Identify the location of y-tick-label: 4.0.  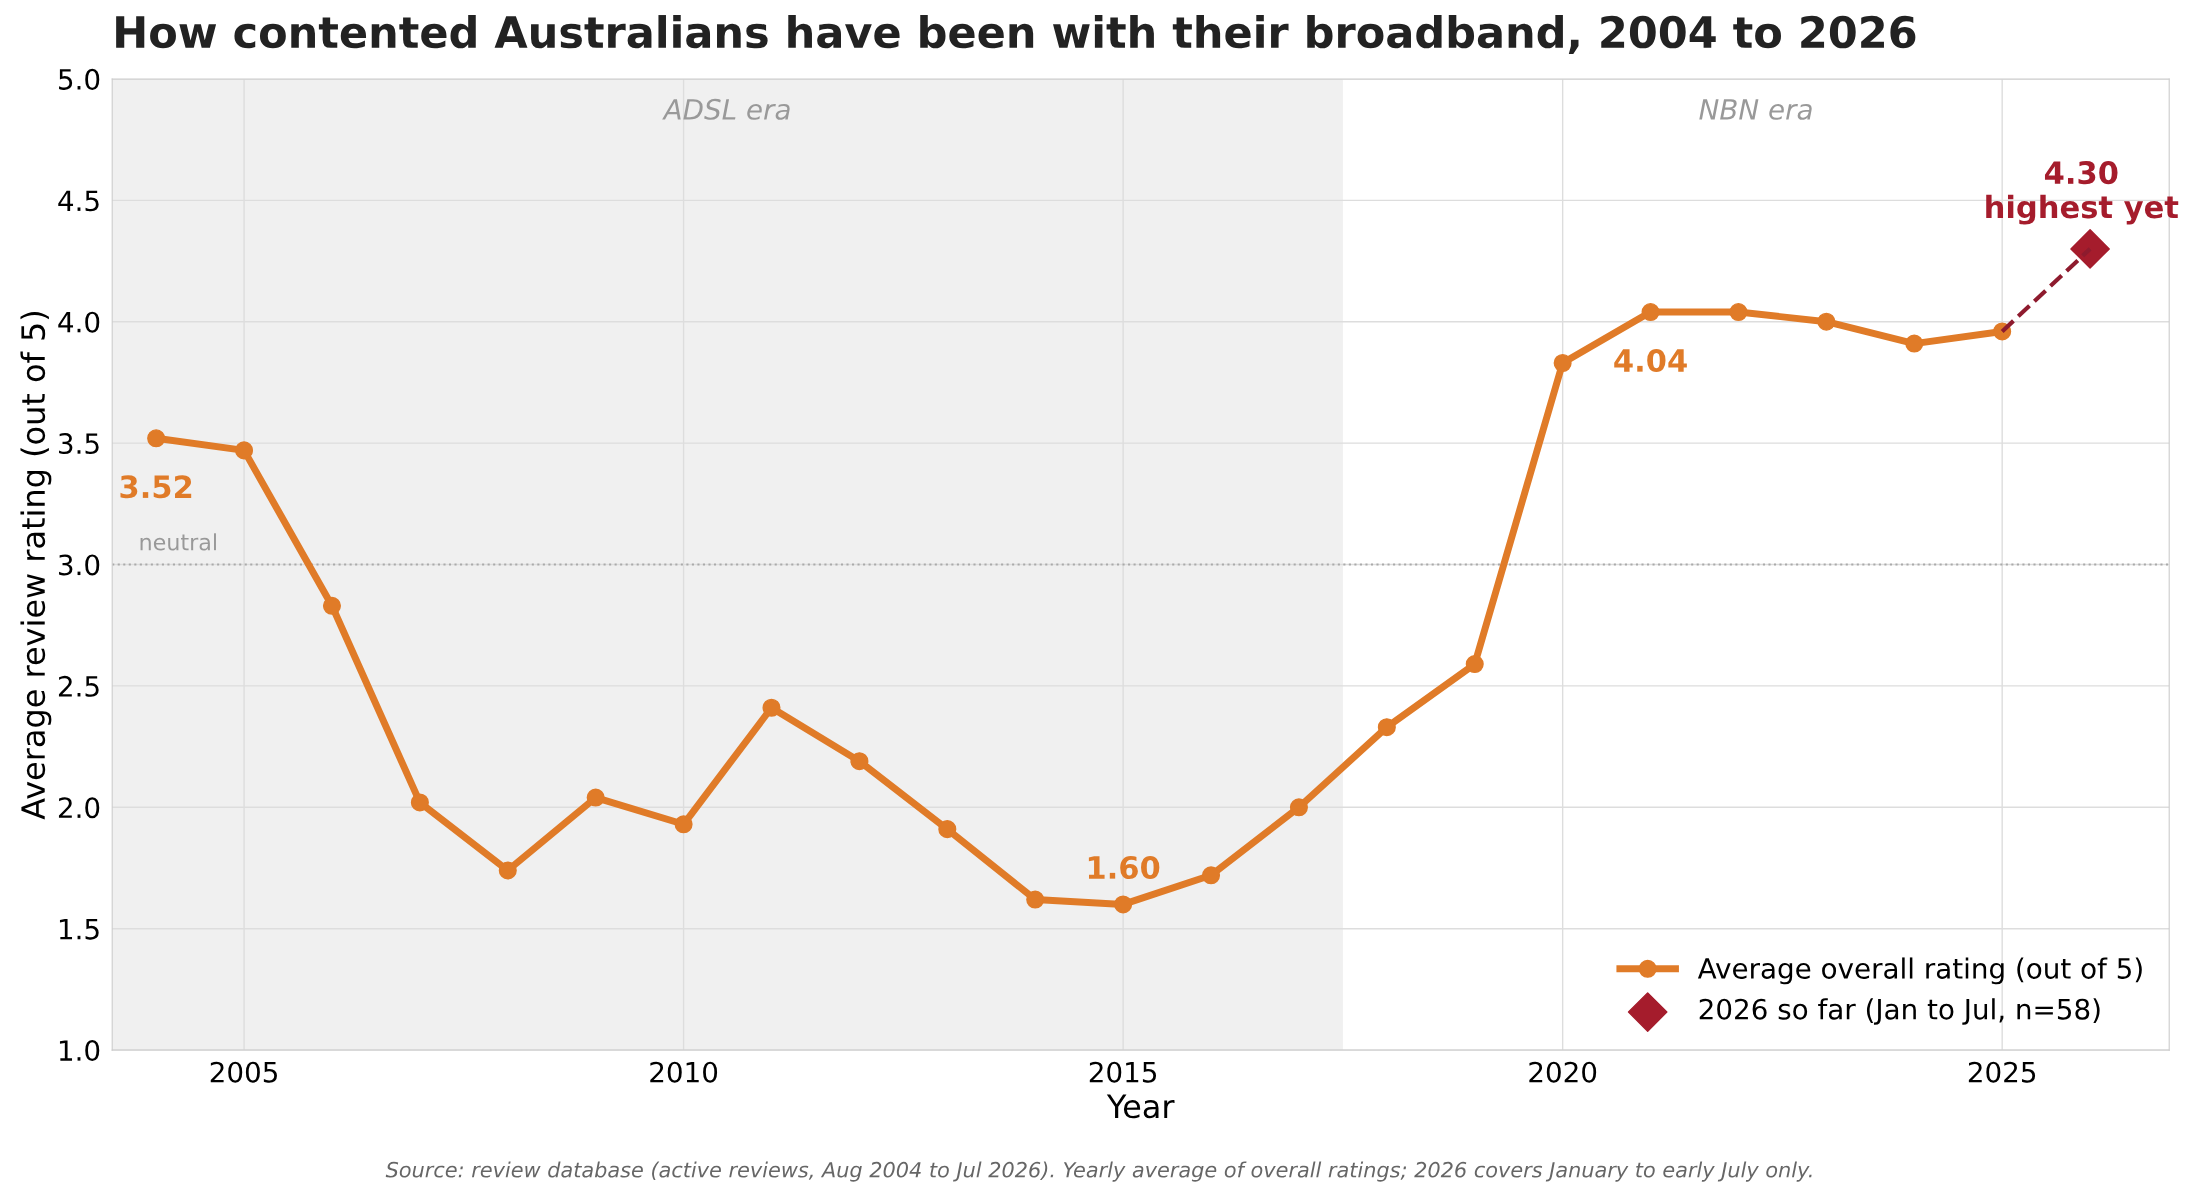
(79, 322).